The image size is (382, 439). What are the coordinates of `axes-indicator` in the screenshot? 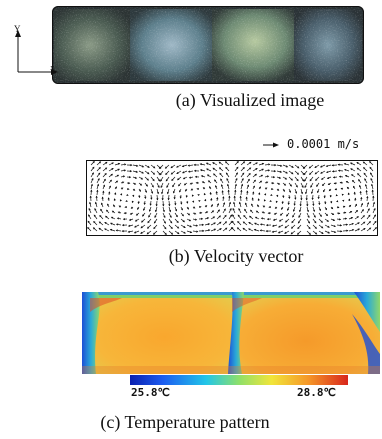 It's located at (36, 52).